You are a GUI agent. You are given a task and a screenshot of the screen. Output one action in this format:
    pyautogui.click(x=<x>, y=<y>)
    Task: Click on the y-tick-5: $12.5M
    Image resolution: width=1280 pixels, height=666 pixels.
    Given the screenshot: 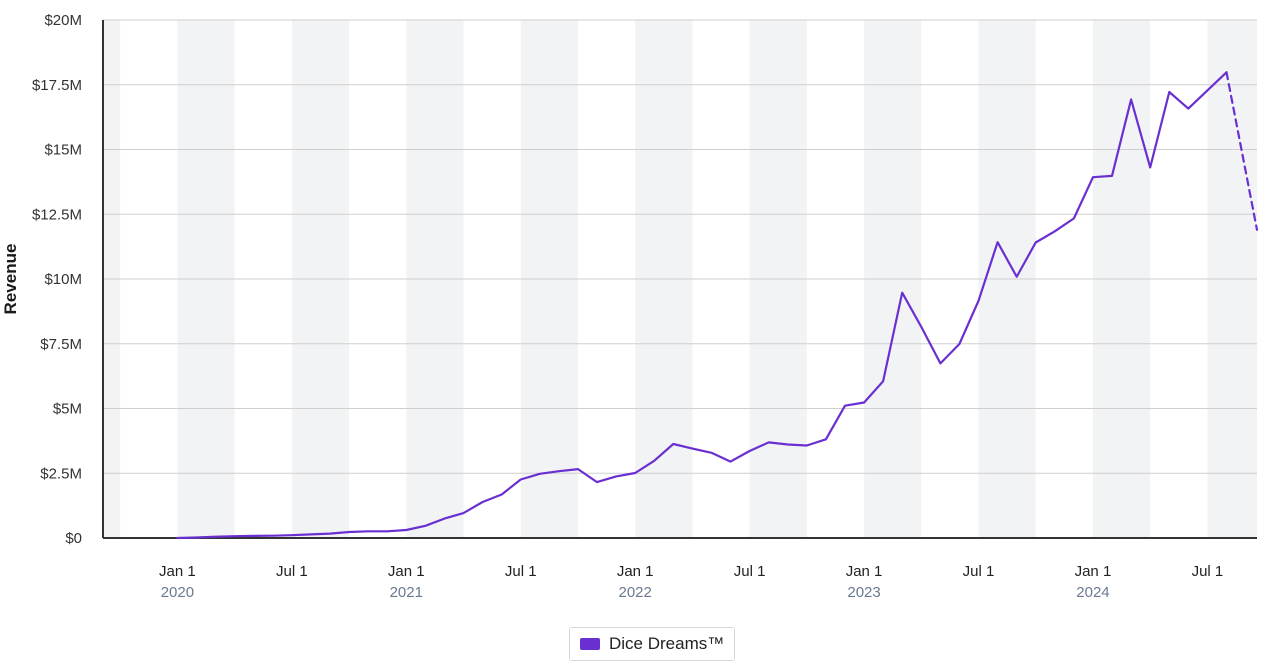 What is the action you would take?
    pyautogui.click(x=57, y=214)
    